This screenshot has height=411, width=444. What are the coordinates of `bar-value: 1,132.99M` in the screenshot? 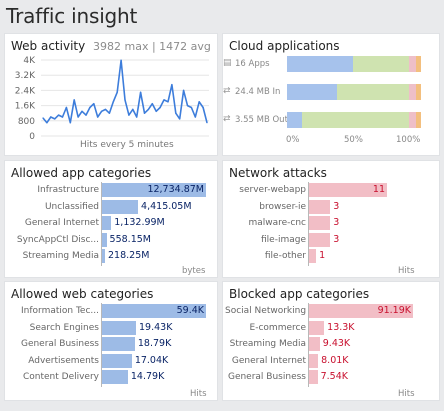 It's located at (139, 222).